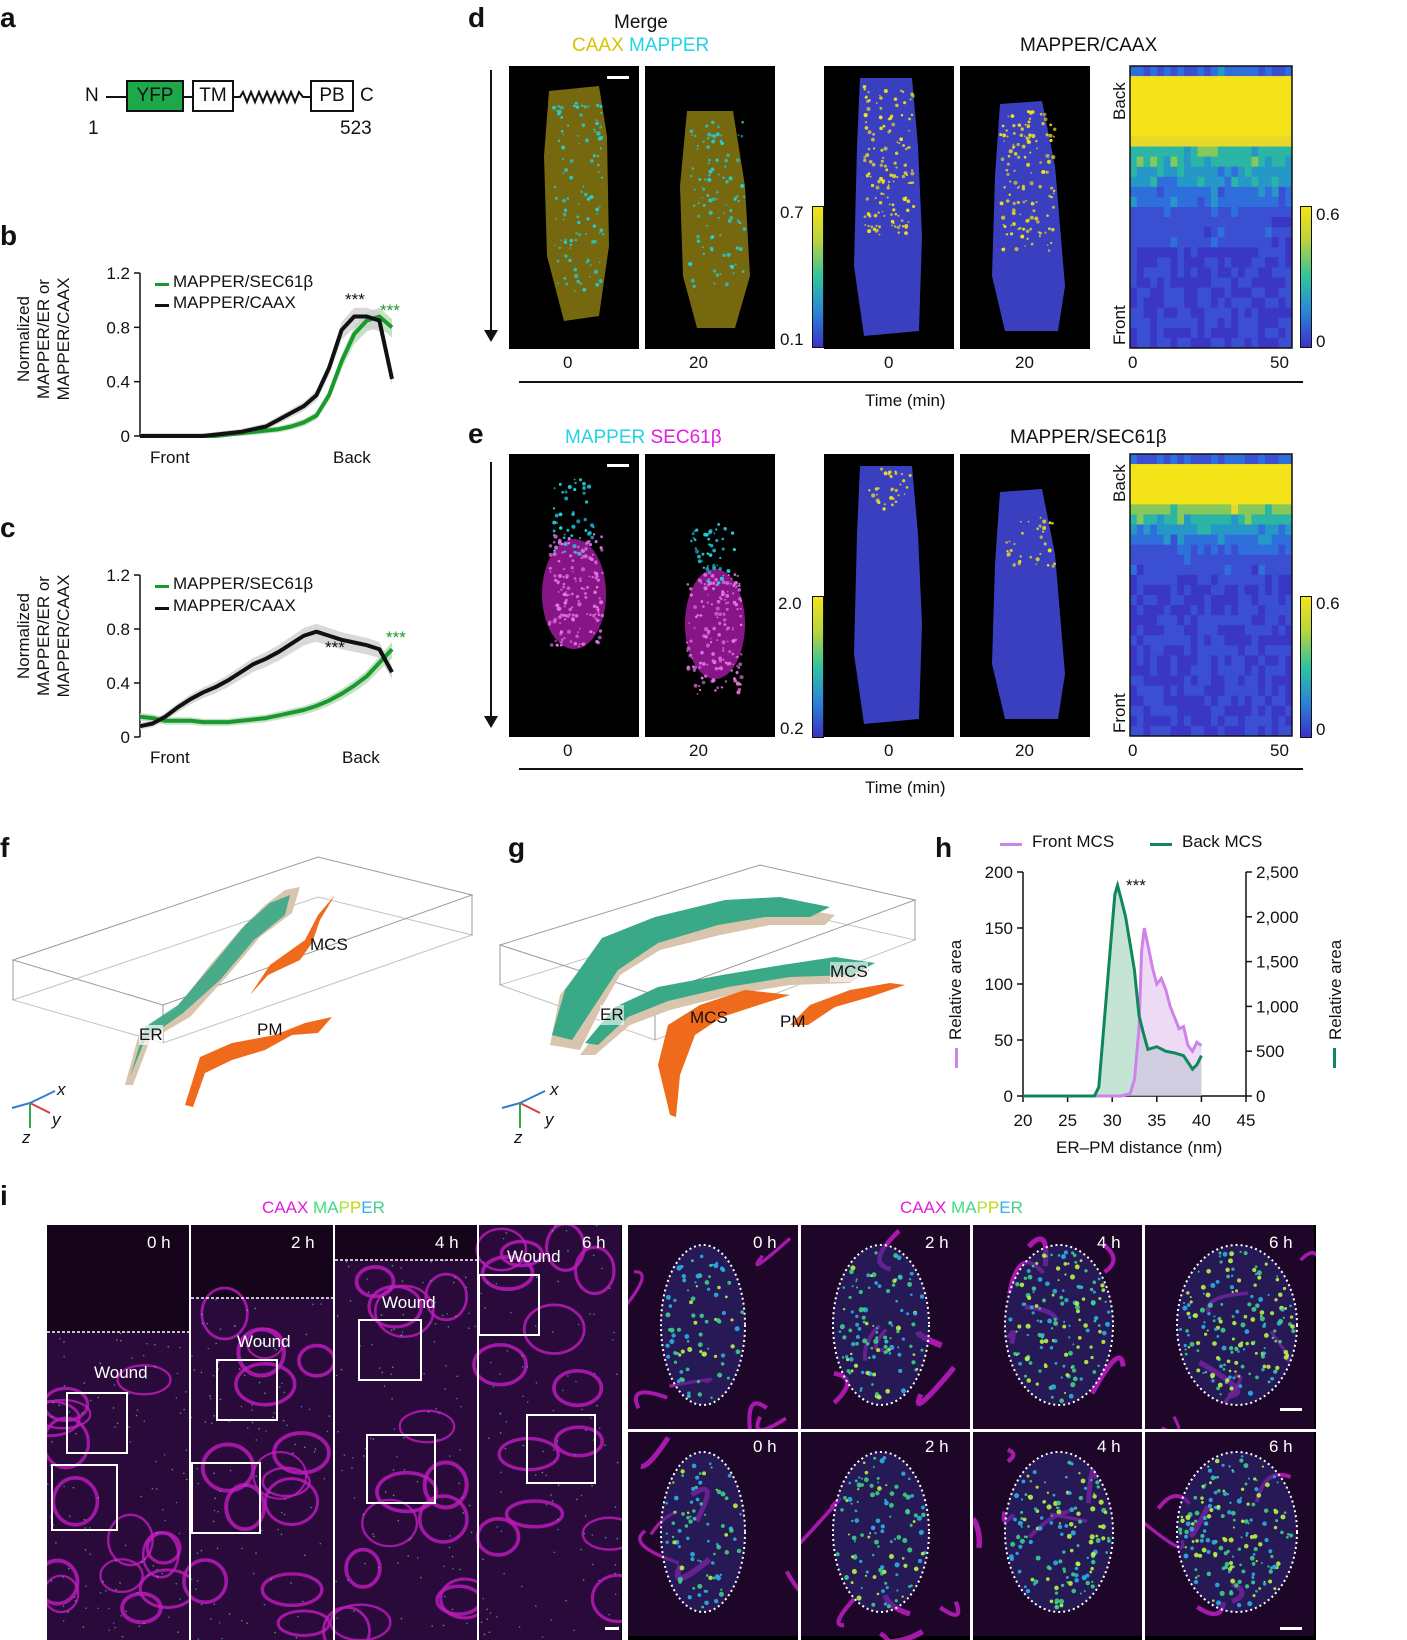  I want to click on x-tick-label: 35, so click(1156, 1120).